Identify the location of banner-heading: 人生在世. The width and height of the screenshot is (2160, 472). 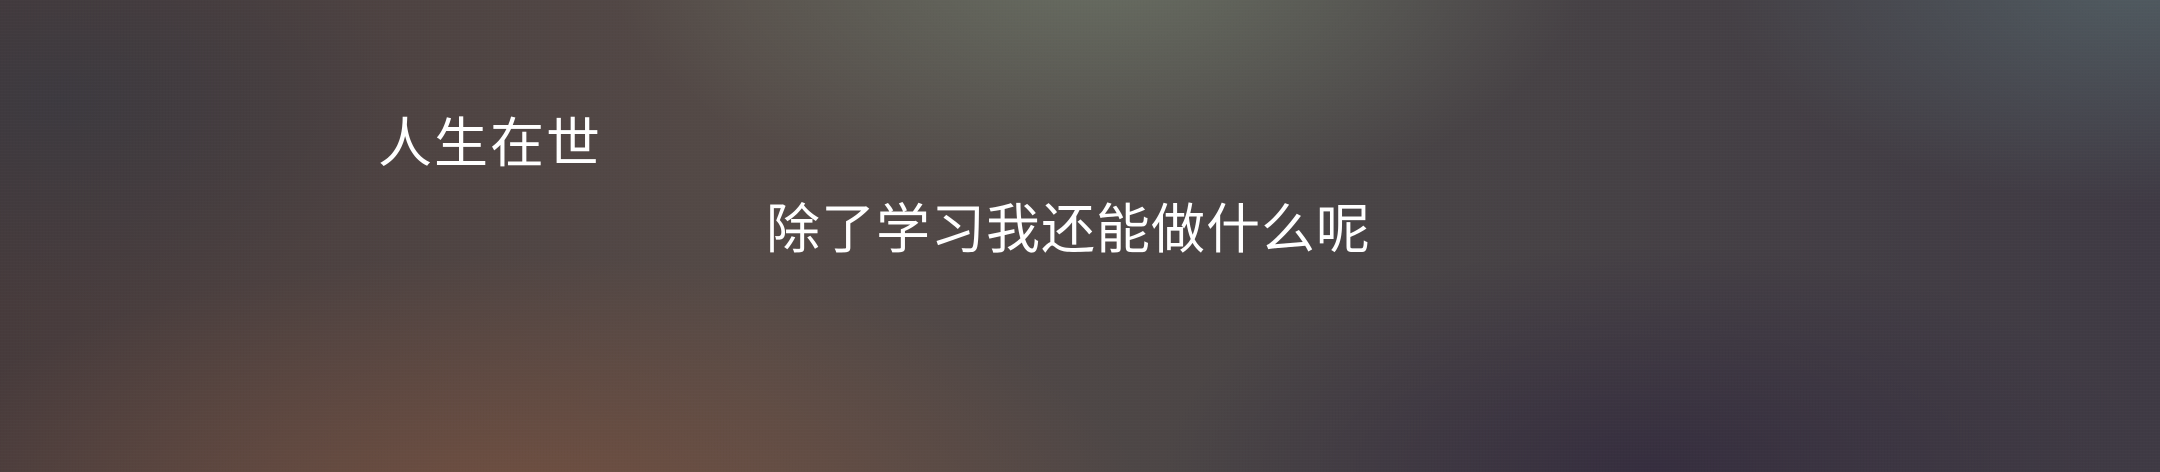
(490, 143).